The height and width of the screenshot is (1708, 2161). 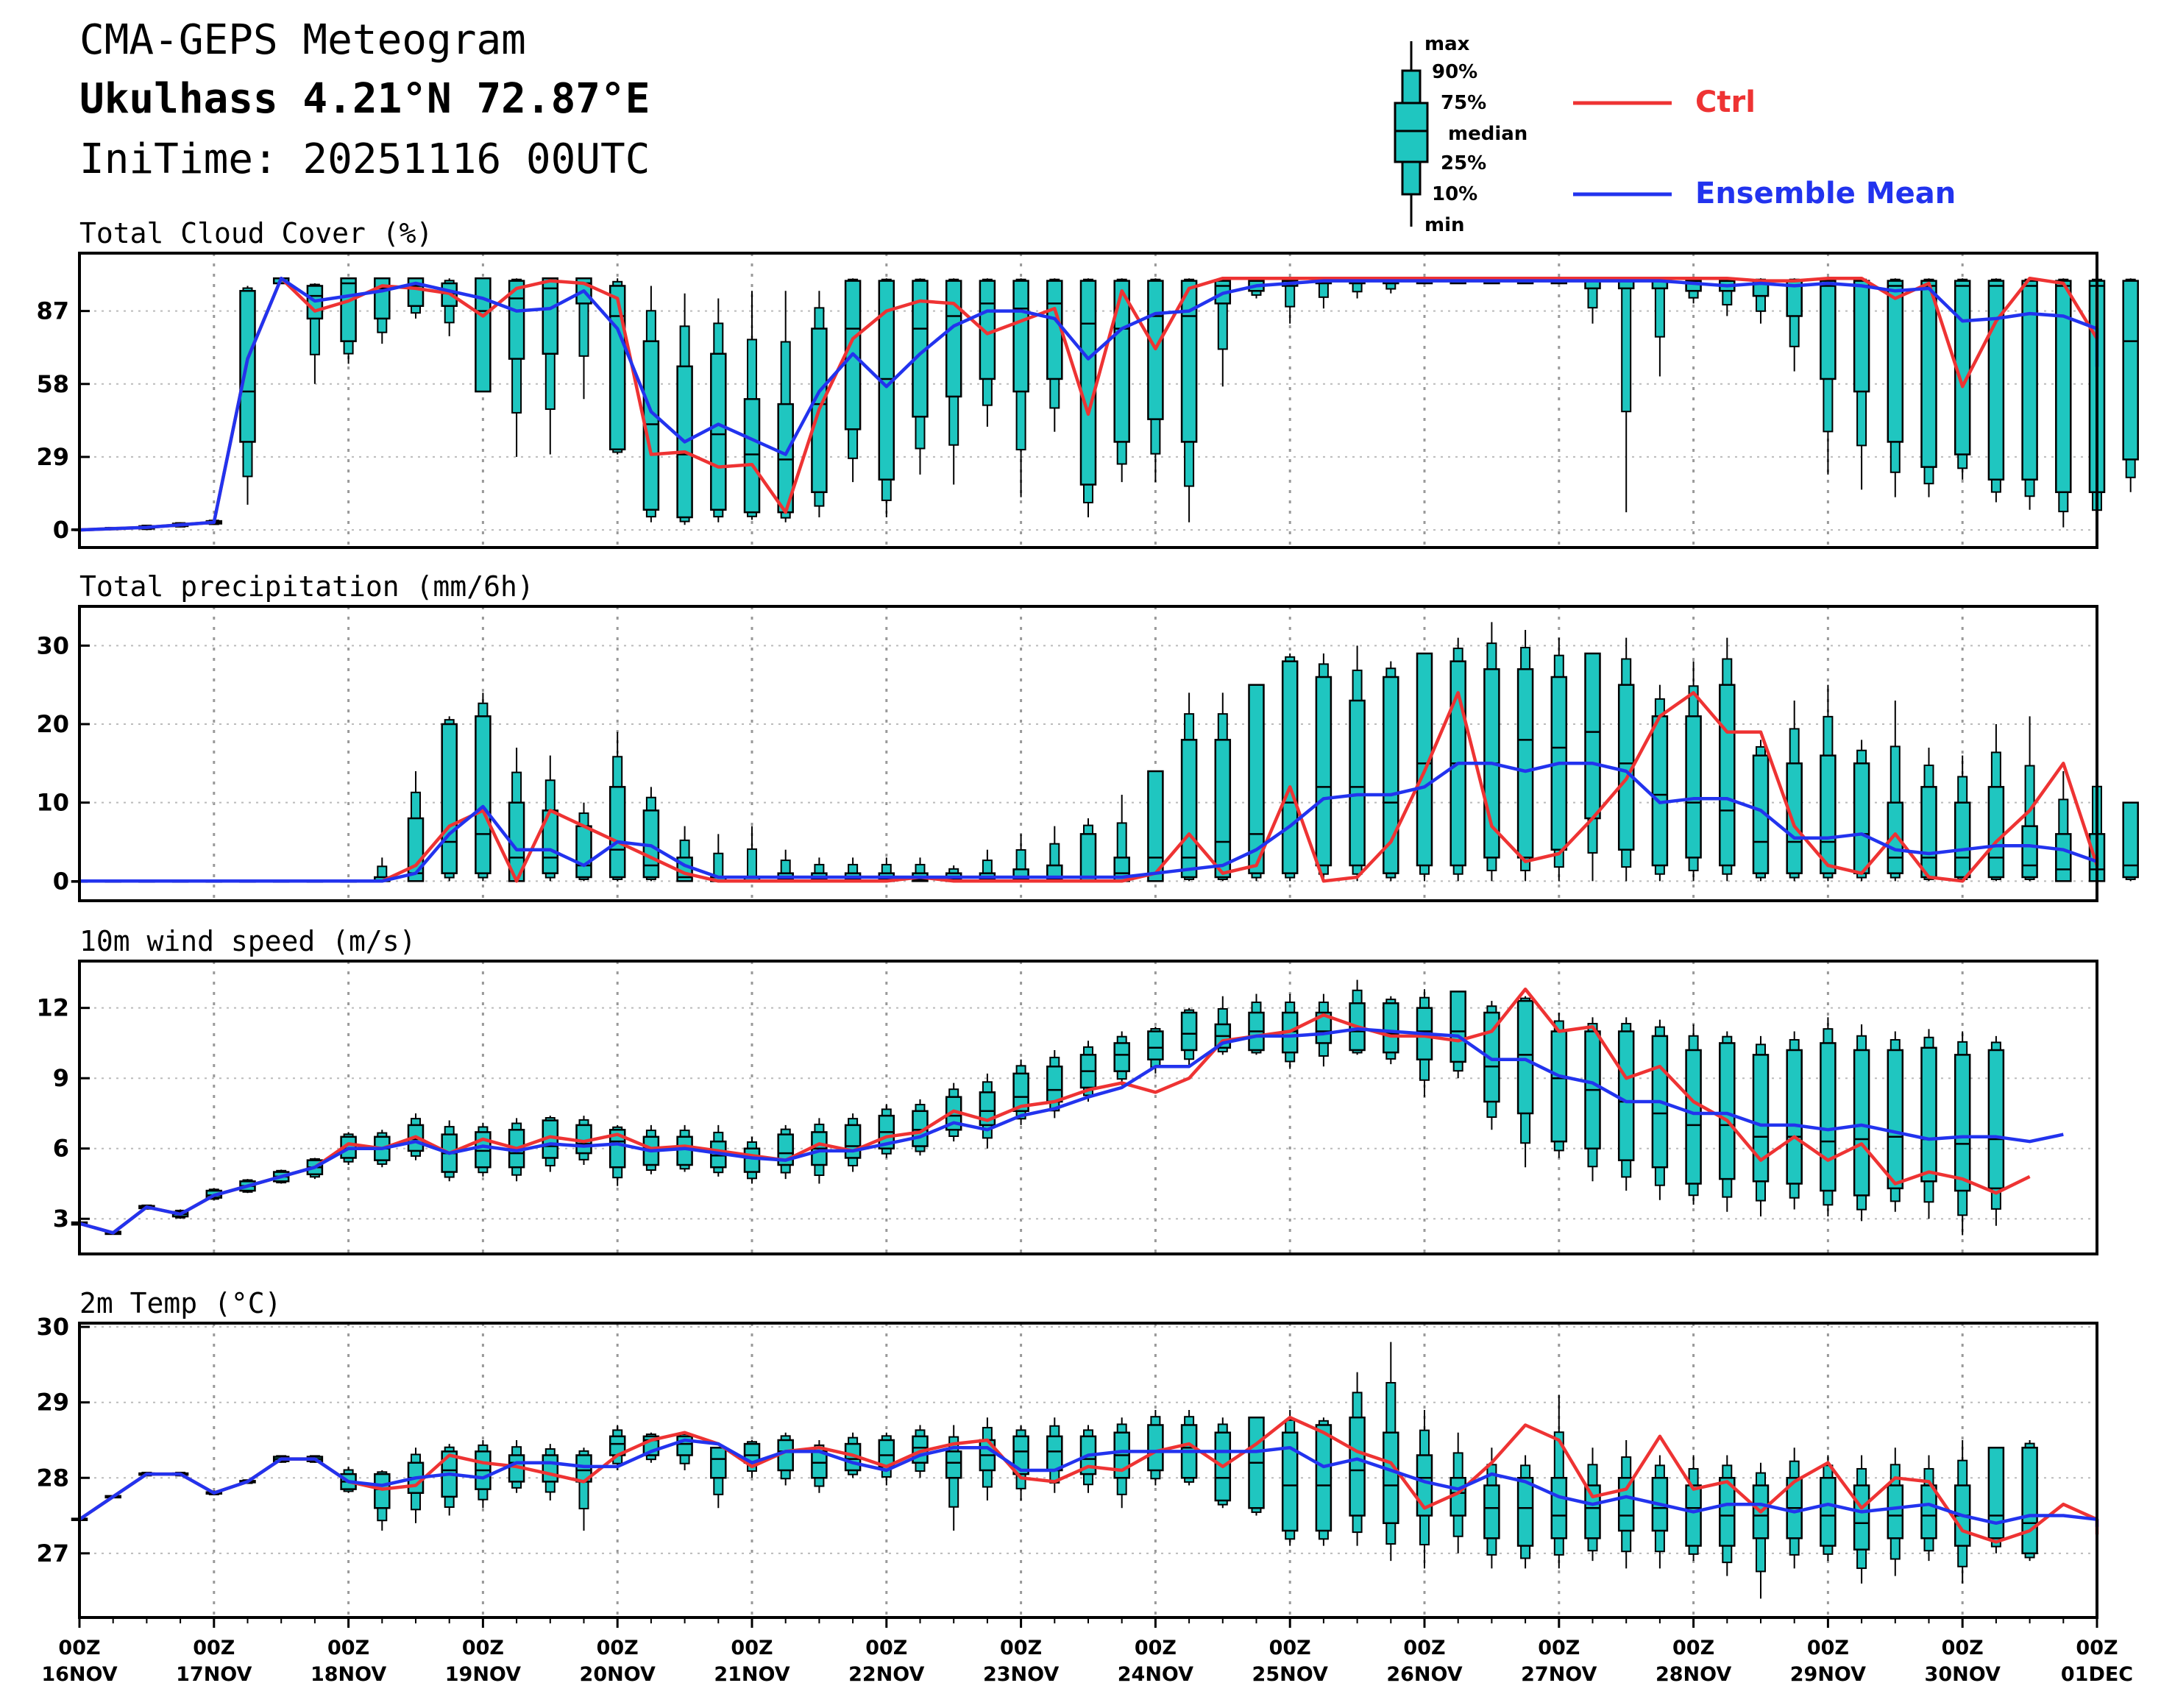 What do you see at coordinates (306, 586) in the screenshot?
I see `panel-title: Total precipitation (mm/6h)` at bounding box center [306, 586].